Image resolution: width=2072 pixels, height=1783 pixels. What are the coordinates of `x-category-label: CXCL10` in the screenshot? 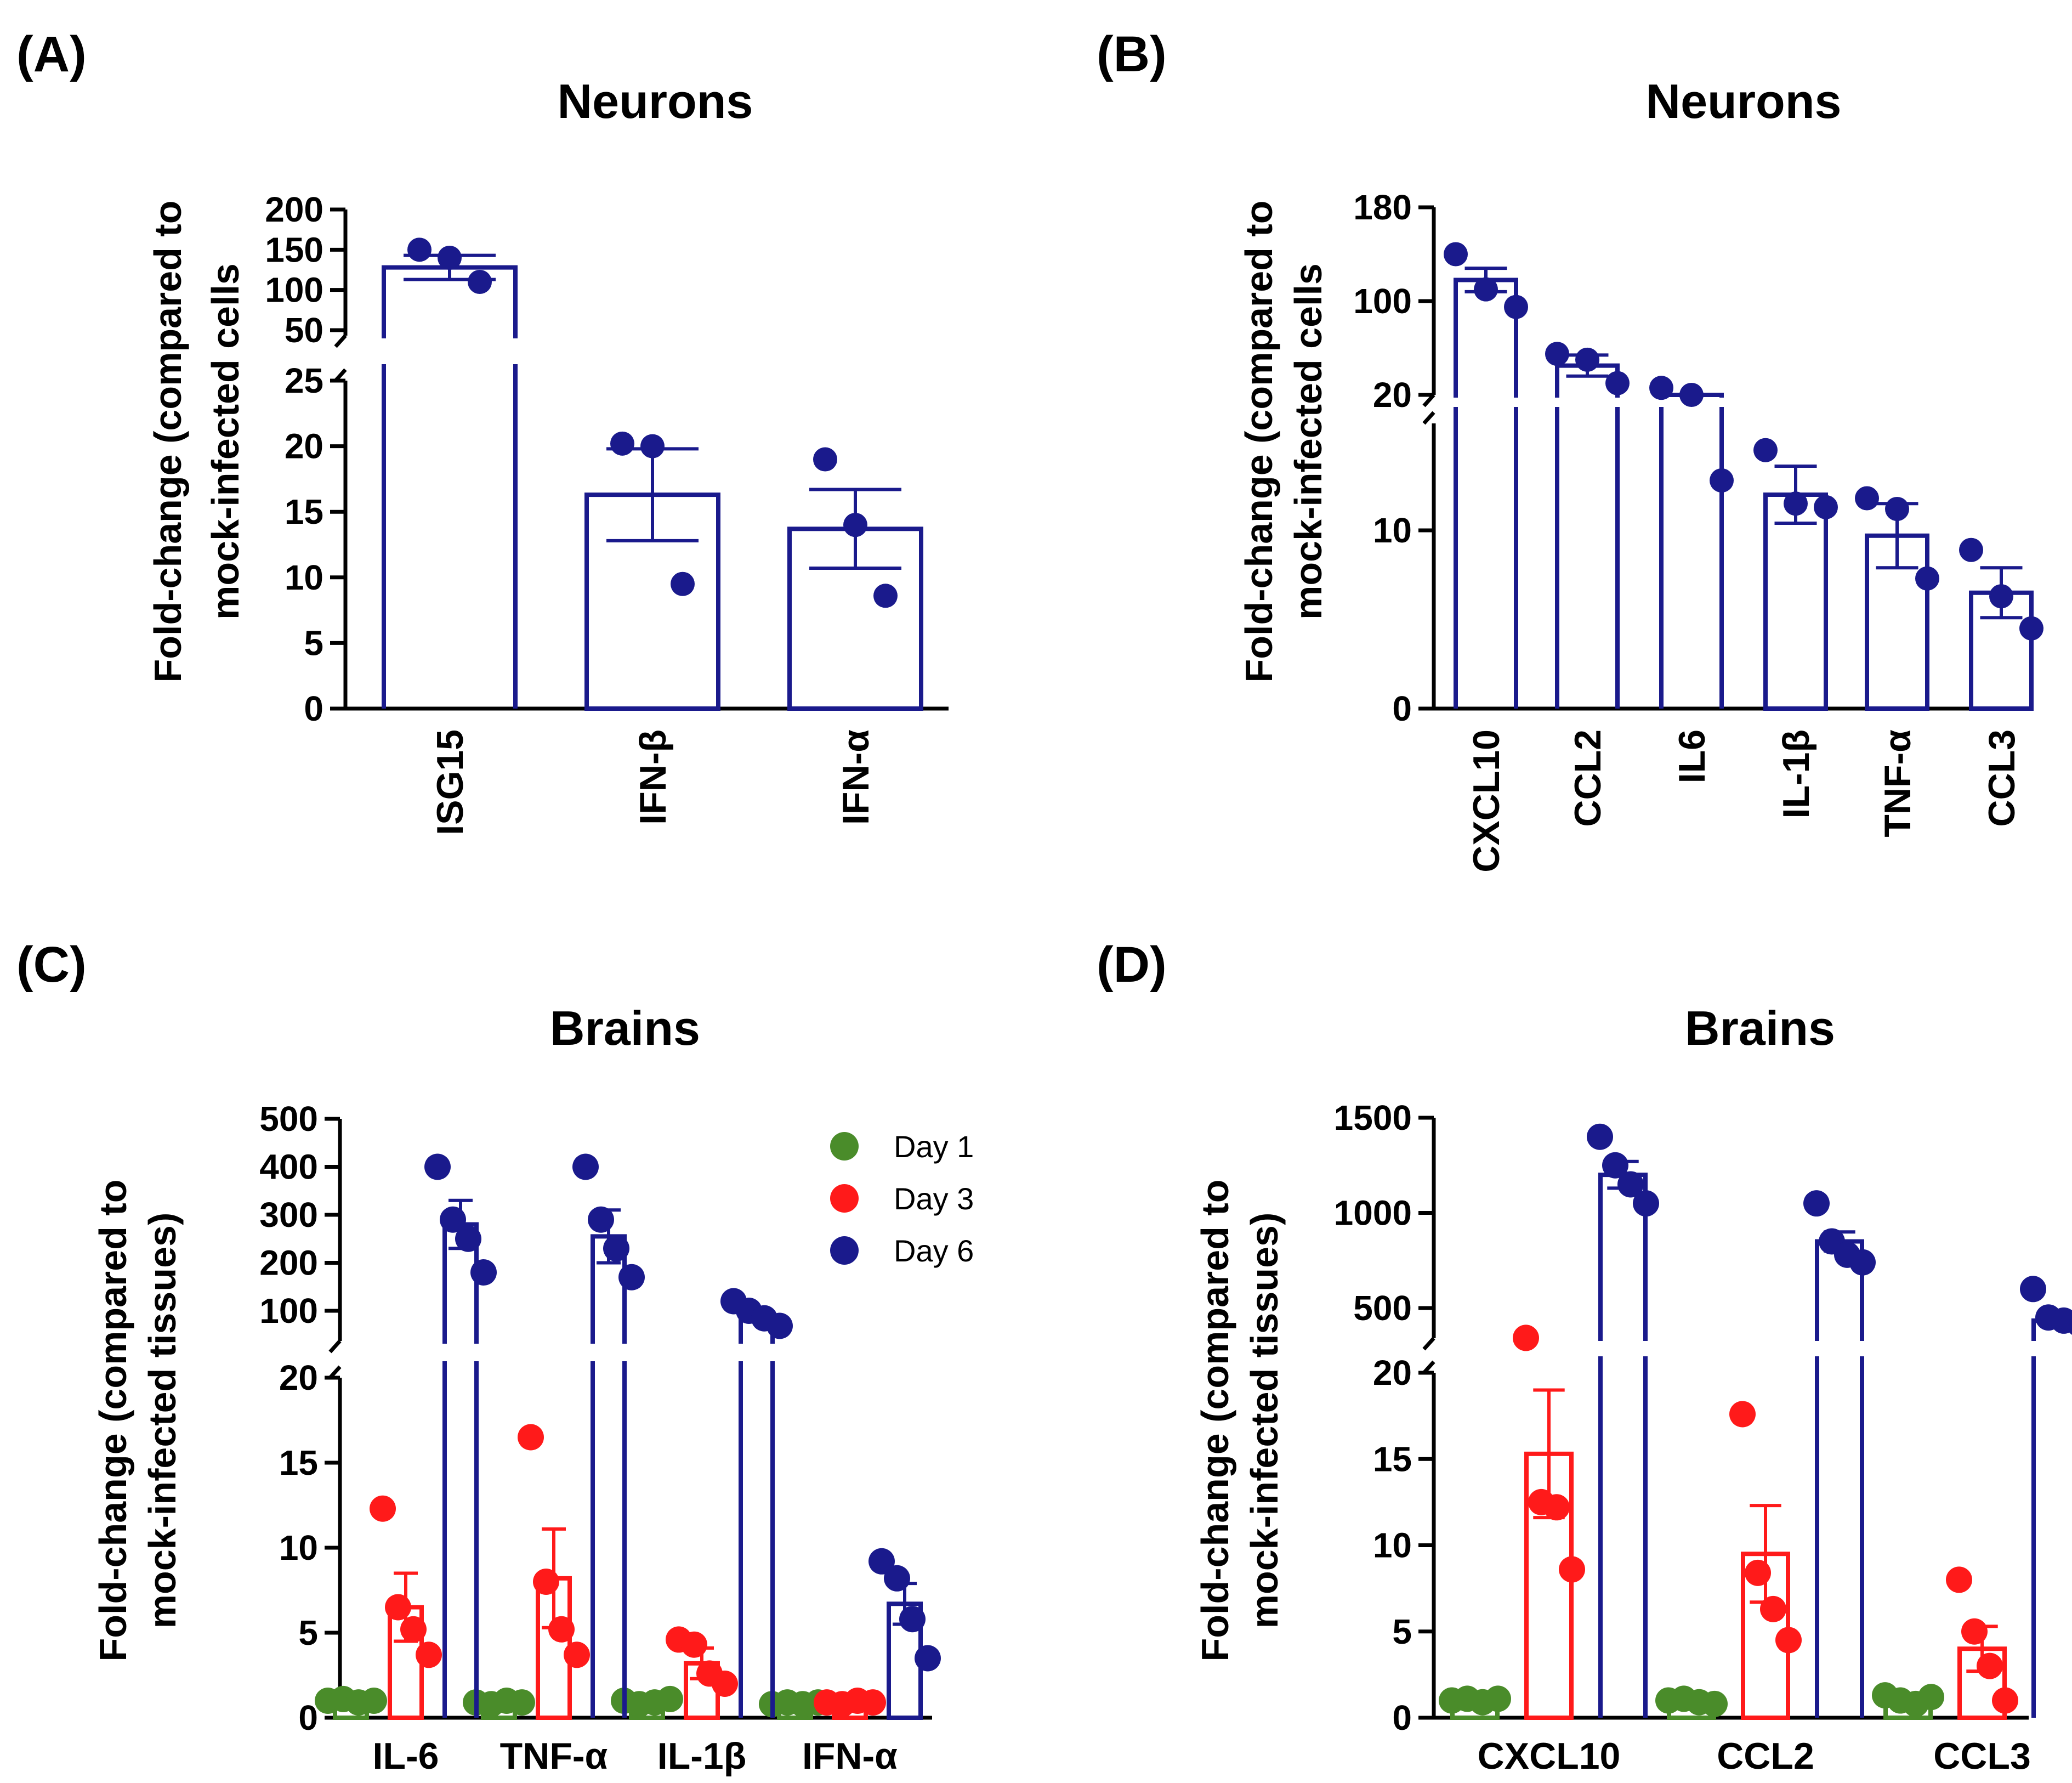 It's located at (1486, 801).